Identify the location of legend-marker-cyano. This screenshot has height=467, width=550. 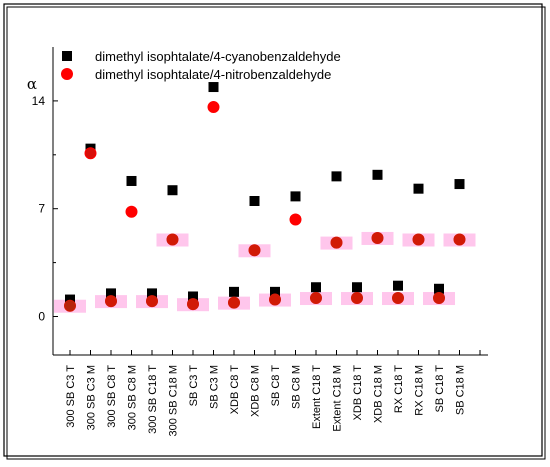
(67, 56).